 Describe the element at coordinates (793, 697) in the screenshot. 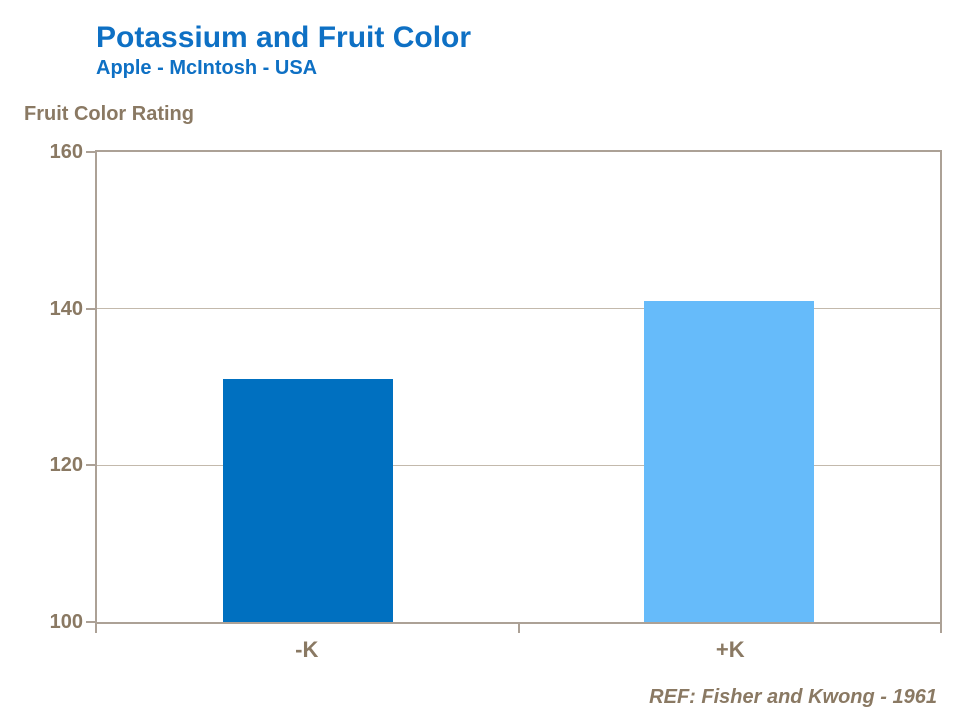

I see `reference-note: REF: Fisher and Kwong - 1961` at that location.